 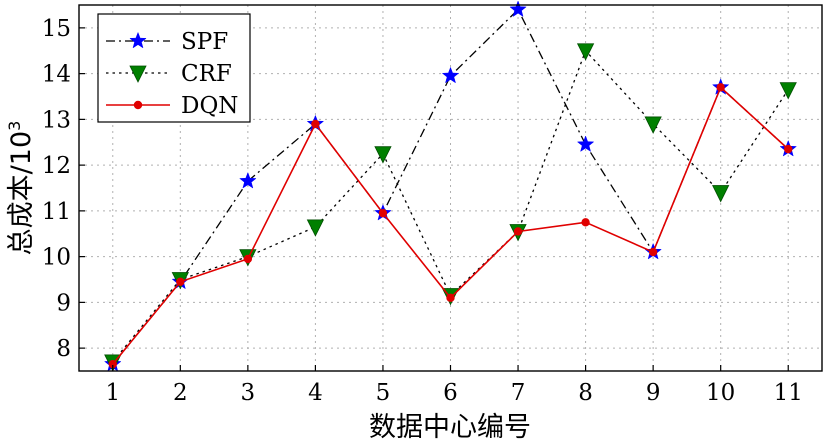 I want to click on x-tick-label: 6, so click(x=450, y=393).